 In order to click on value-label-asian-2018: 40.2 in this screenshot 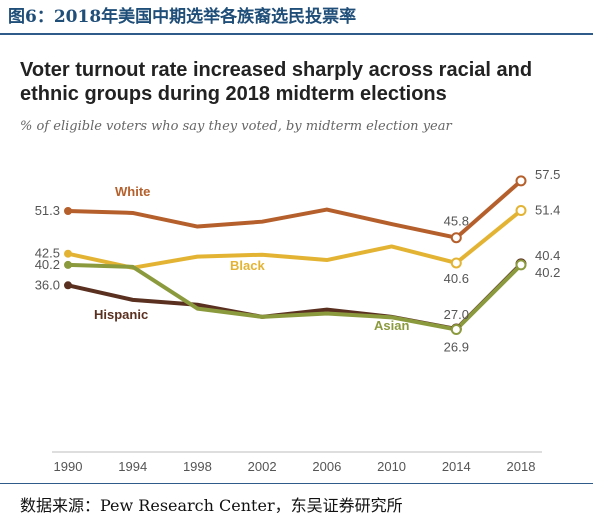, I will do `click(547, 272)`.